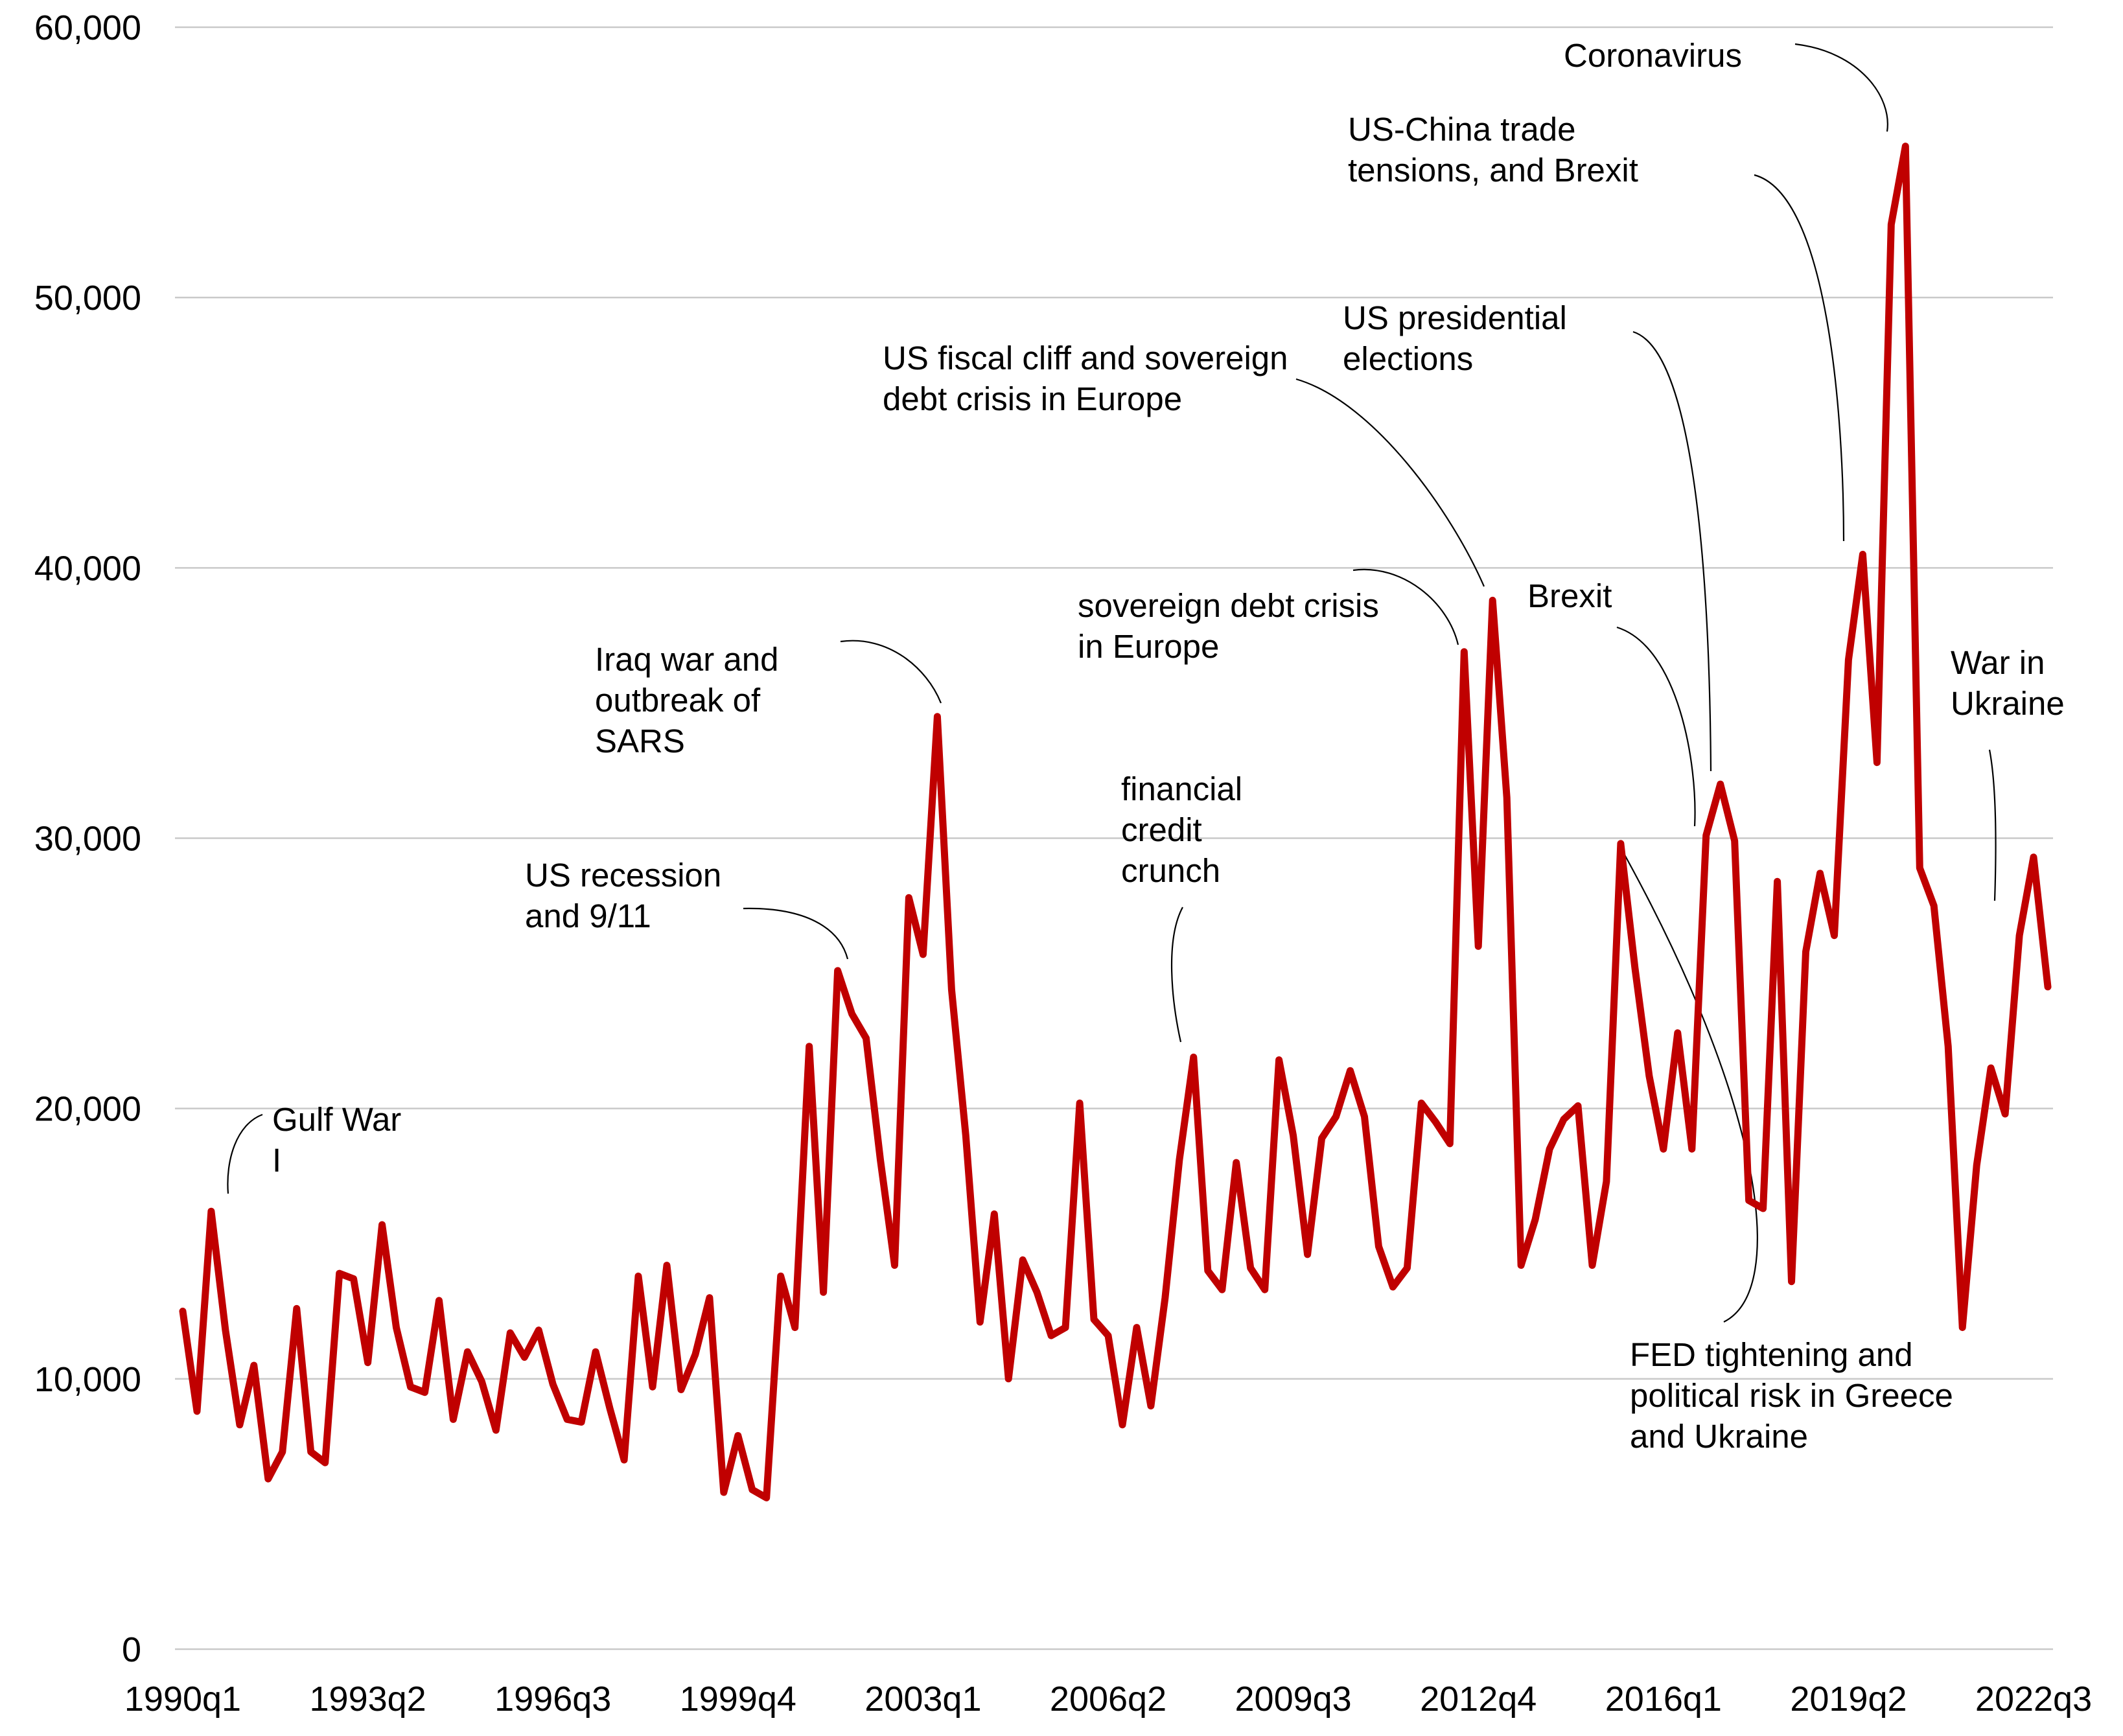 The width and height of the screenshot is (2123, 1736). Describe the element at coordinates (182, 1699) in the screenshot. I see `x-tick-label: 1990q1` at that location.